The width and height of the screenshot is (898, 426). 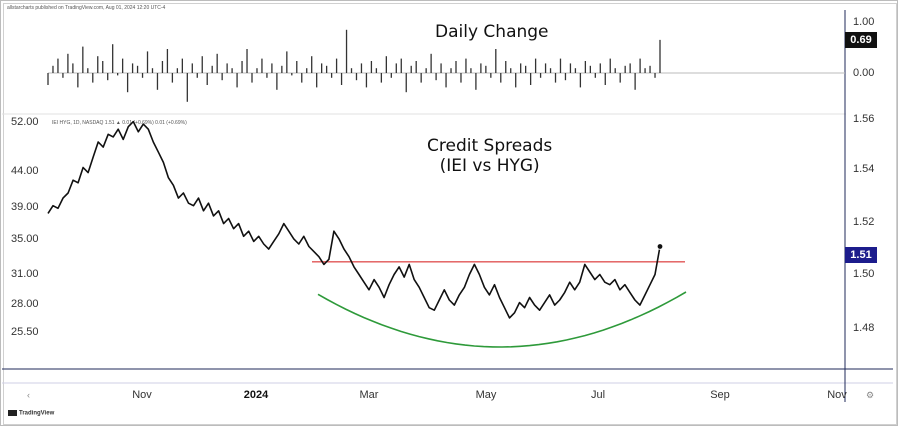 I want to click on tradingview-logo-text: TradingView, so click(x=37, y=413).